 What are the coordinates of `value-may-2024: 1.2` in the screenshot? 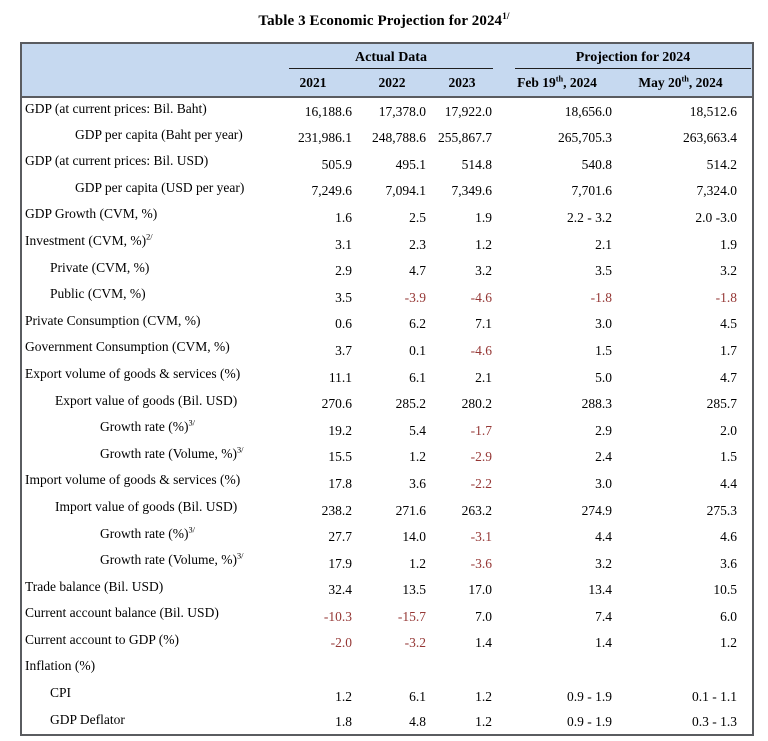 It's located at (729, 643).